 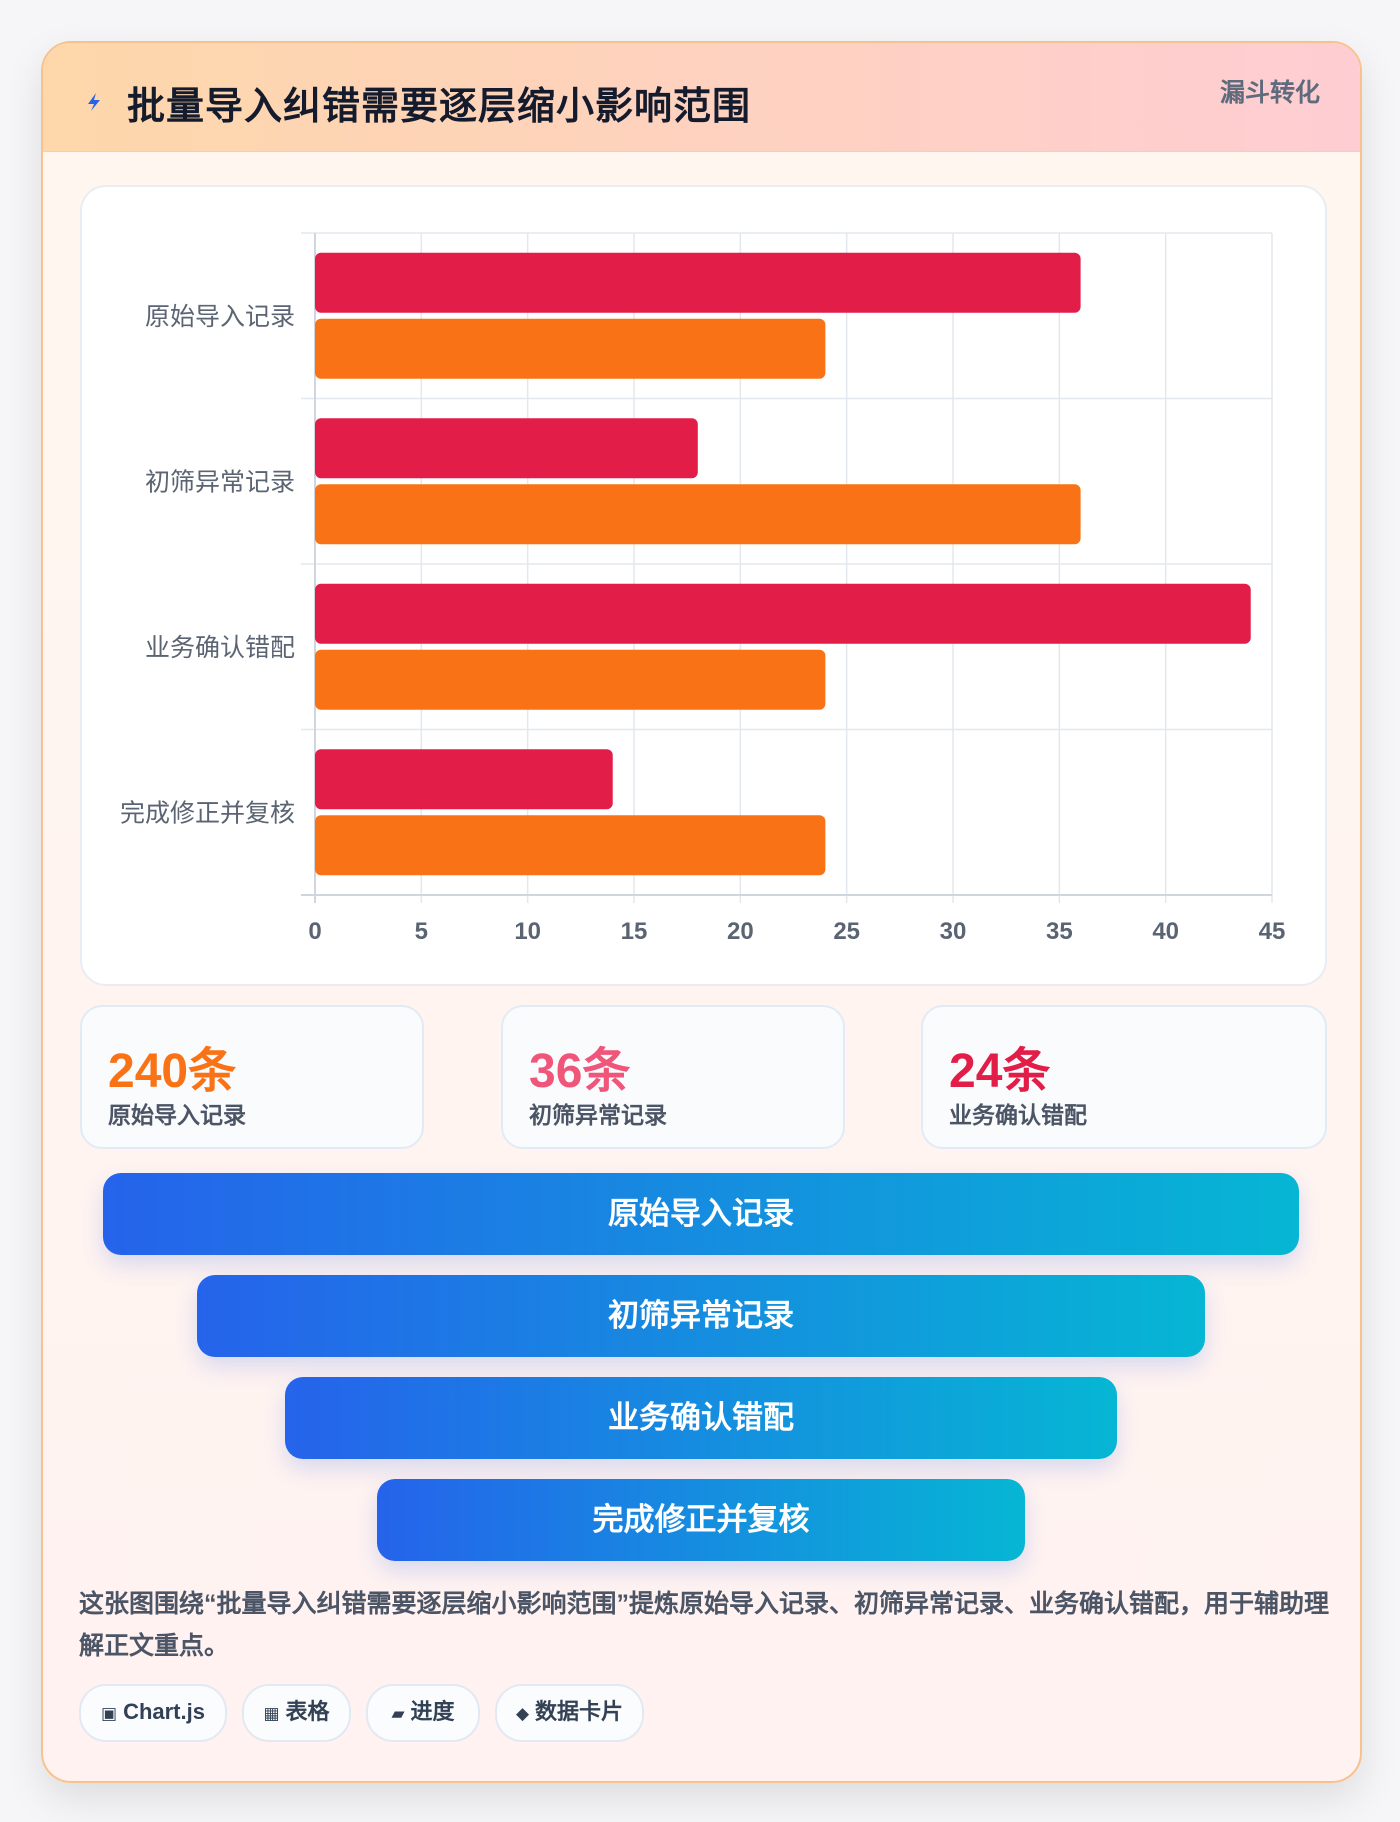 What do you see at coordinates (177, 1115) in the screenshot?
I see `stat-label: 原始导入记录` at bounding box center [177, 1115].